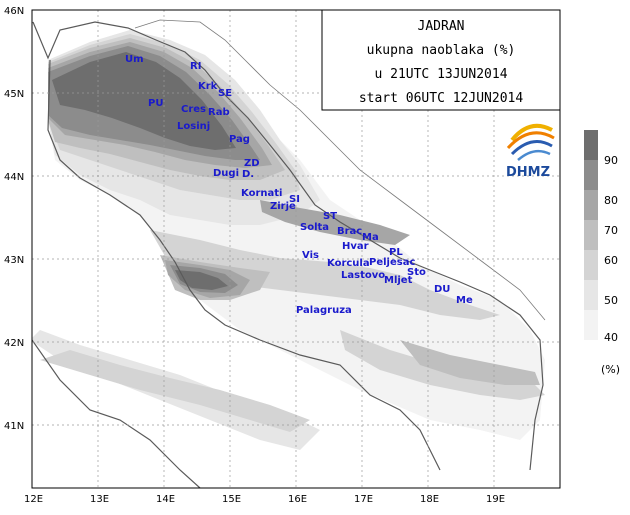  Describe the element at coordinates (297, 499) in the screenshot. I see `lon-tick-label: 16E` at that location.